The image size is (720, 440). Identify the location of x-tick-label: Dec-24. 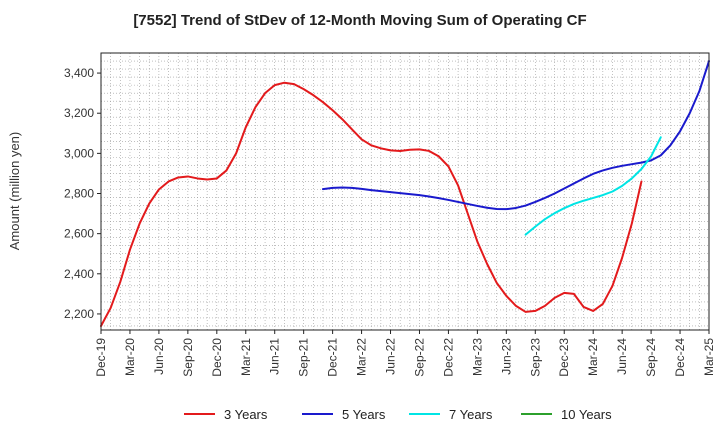
(680, 357).